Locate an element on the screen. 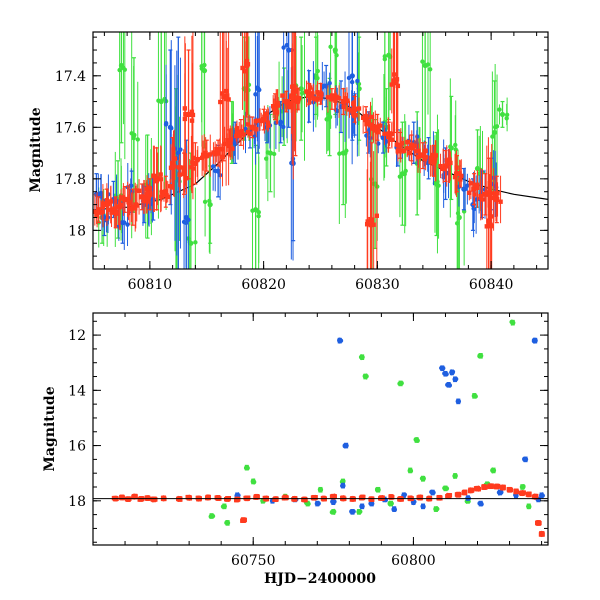 Image resolution: width=600 pixels, height=600 pixels. bottom-ytick-label: 16 is located at coordinates (77, 447).